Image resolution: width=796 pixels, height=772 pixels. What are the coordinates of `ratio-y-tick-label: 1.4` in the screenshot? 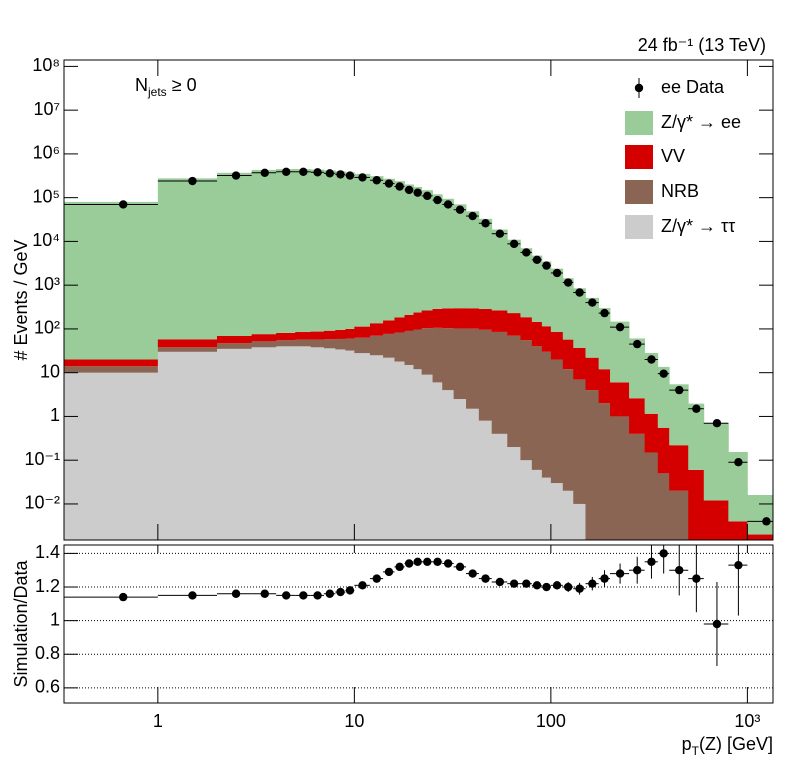 It's located at (47, 552).